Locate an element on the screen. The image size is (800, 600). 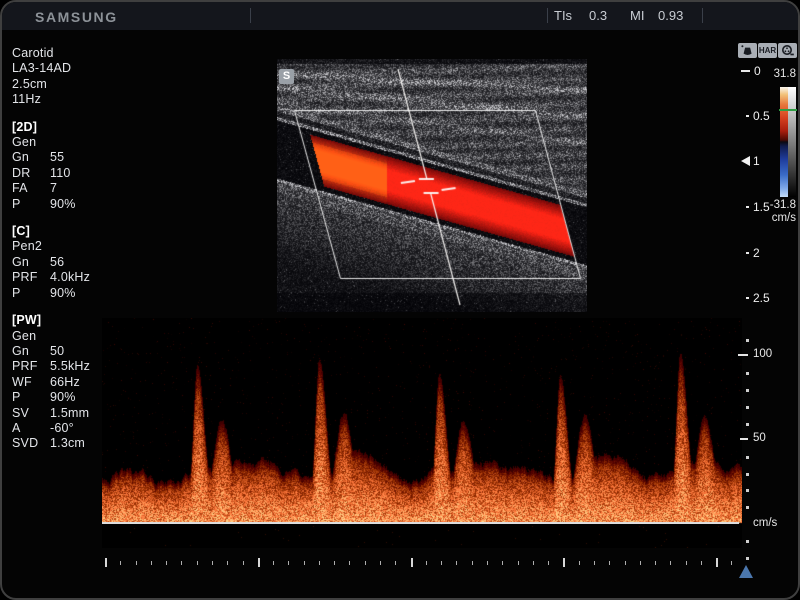
harmonics-label: HAR is located at coordinates (767, 50).